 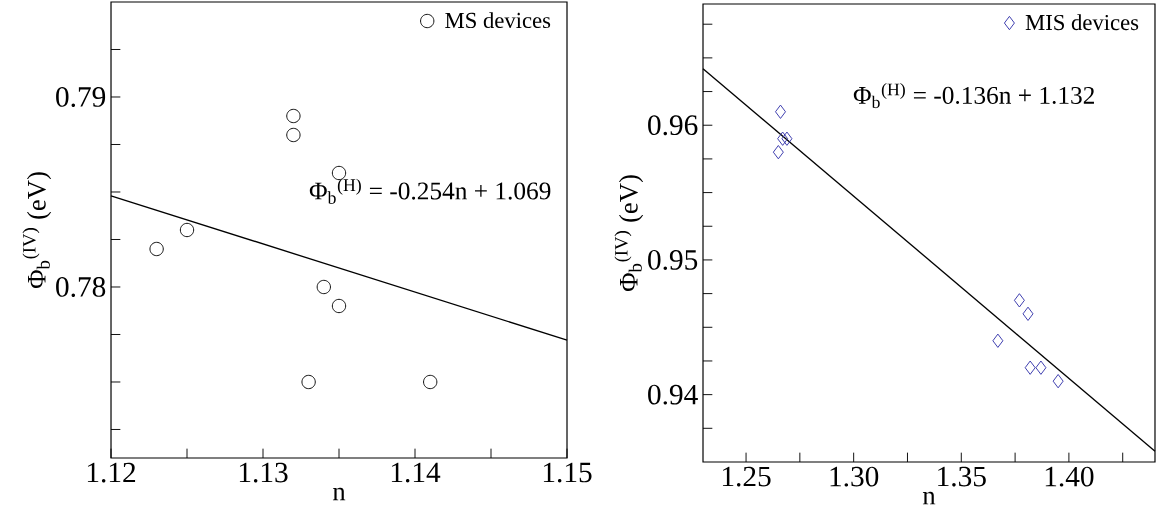 I want to click on annotation: Φ$_{b}$$^{(H)}$ = -0.254n + 1.069, so click(x=430, y=191).